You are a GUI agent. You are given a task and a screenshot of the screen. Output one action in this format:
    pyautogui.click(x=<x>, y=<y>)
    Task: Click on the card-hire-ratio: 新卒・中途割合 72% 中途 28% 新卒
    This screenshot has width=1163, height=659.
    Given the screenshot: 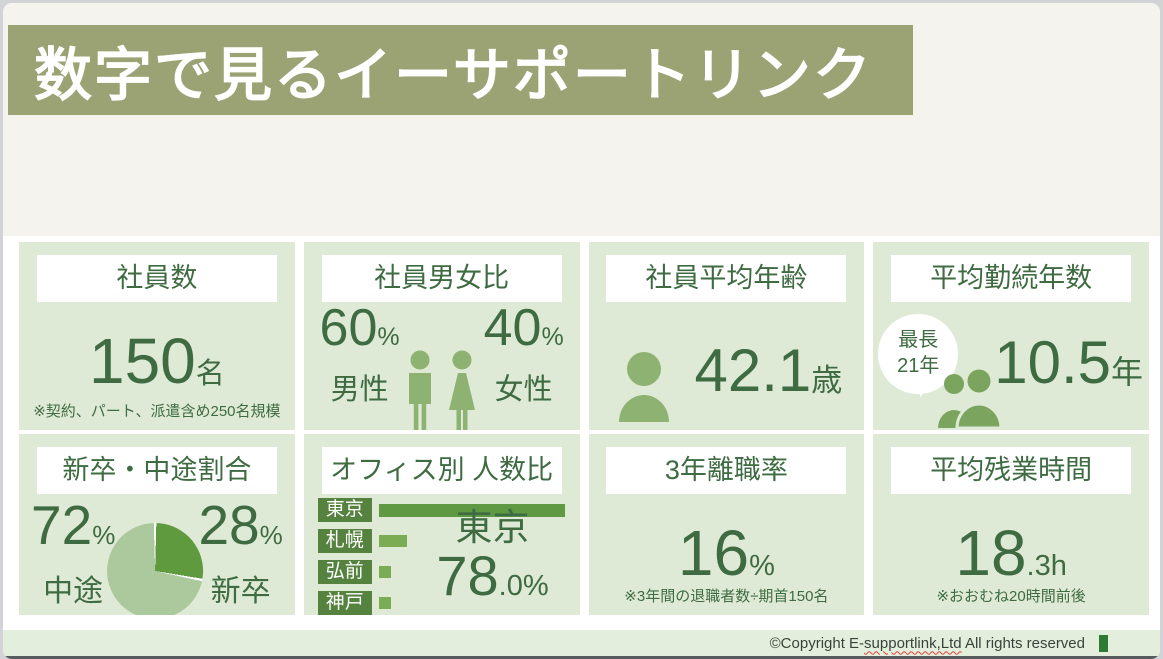 What is the action you would take?
    pyautogui.click(x=157, y=524)
    